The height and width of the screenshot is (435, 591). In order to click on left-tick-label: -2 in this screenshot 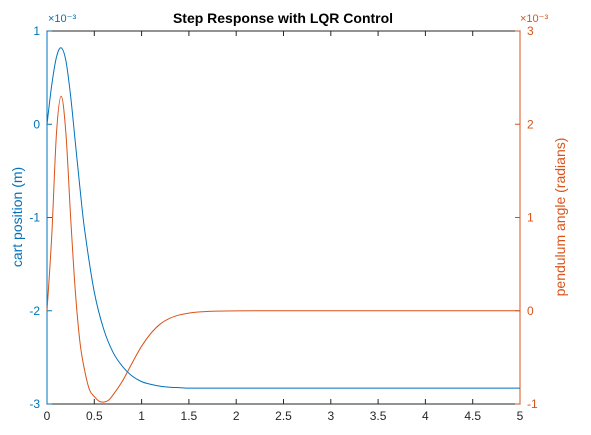, I will do `click(34, 311)`.